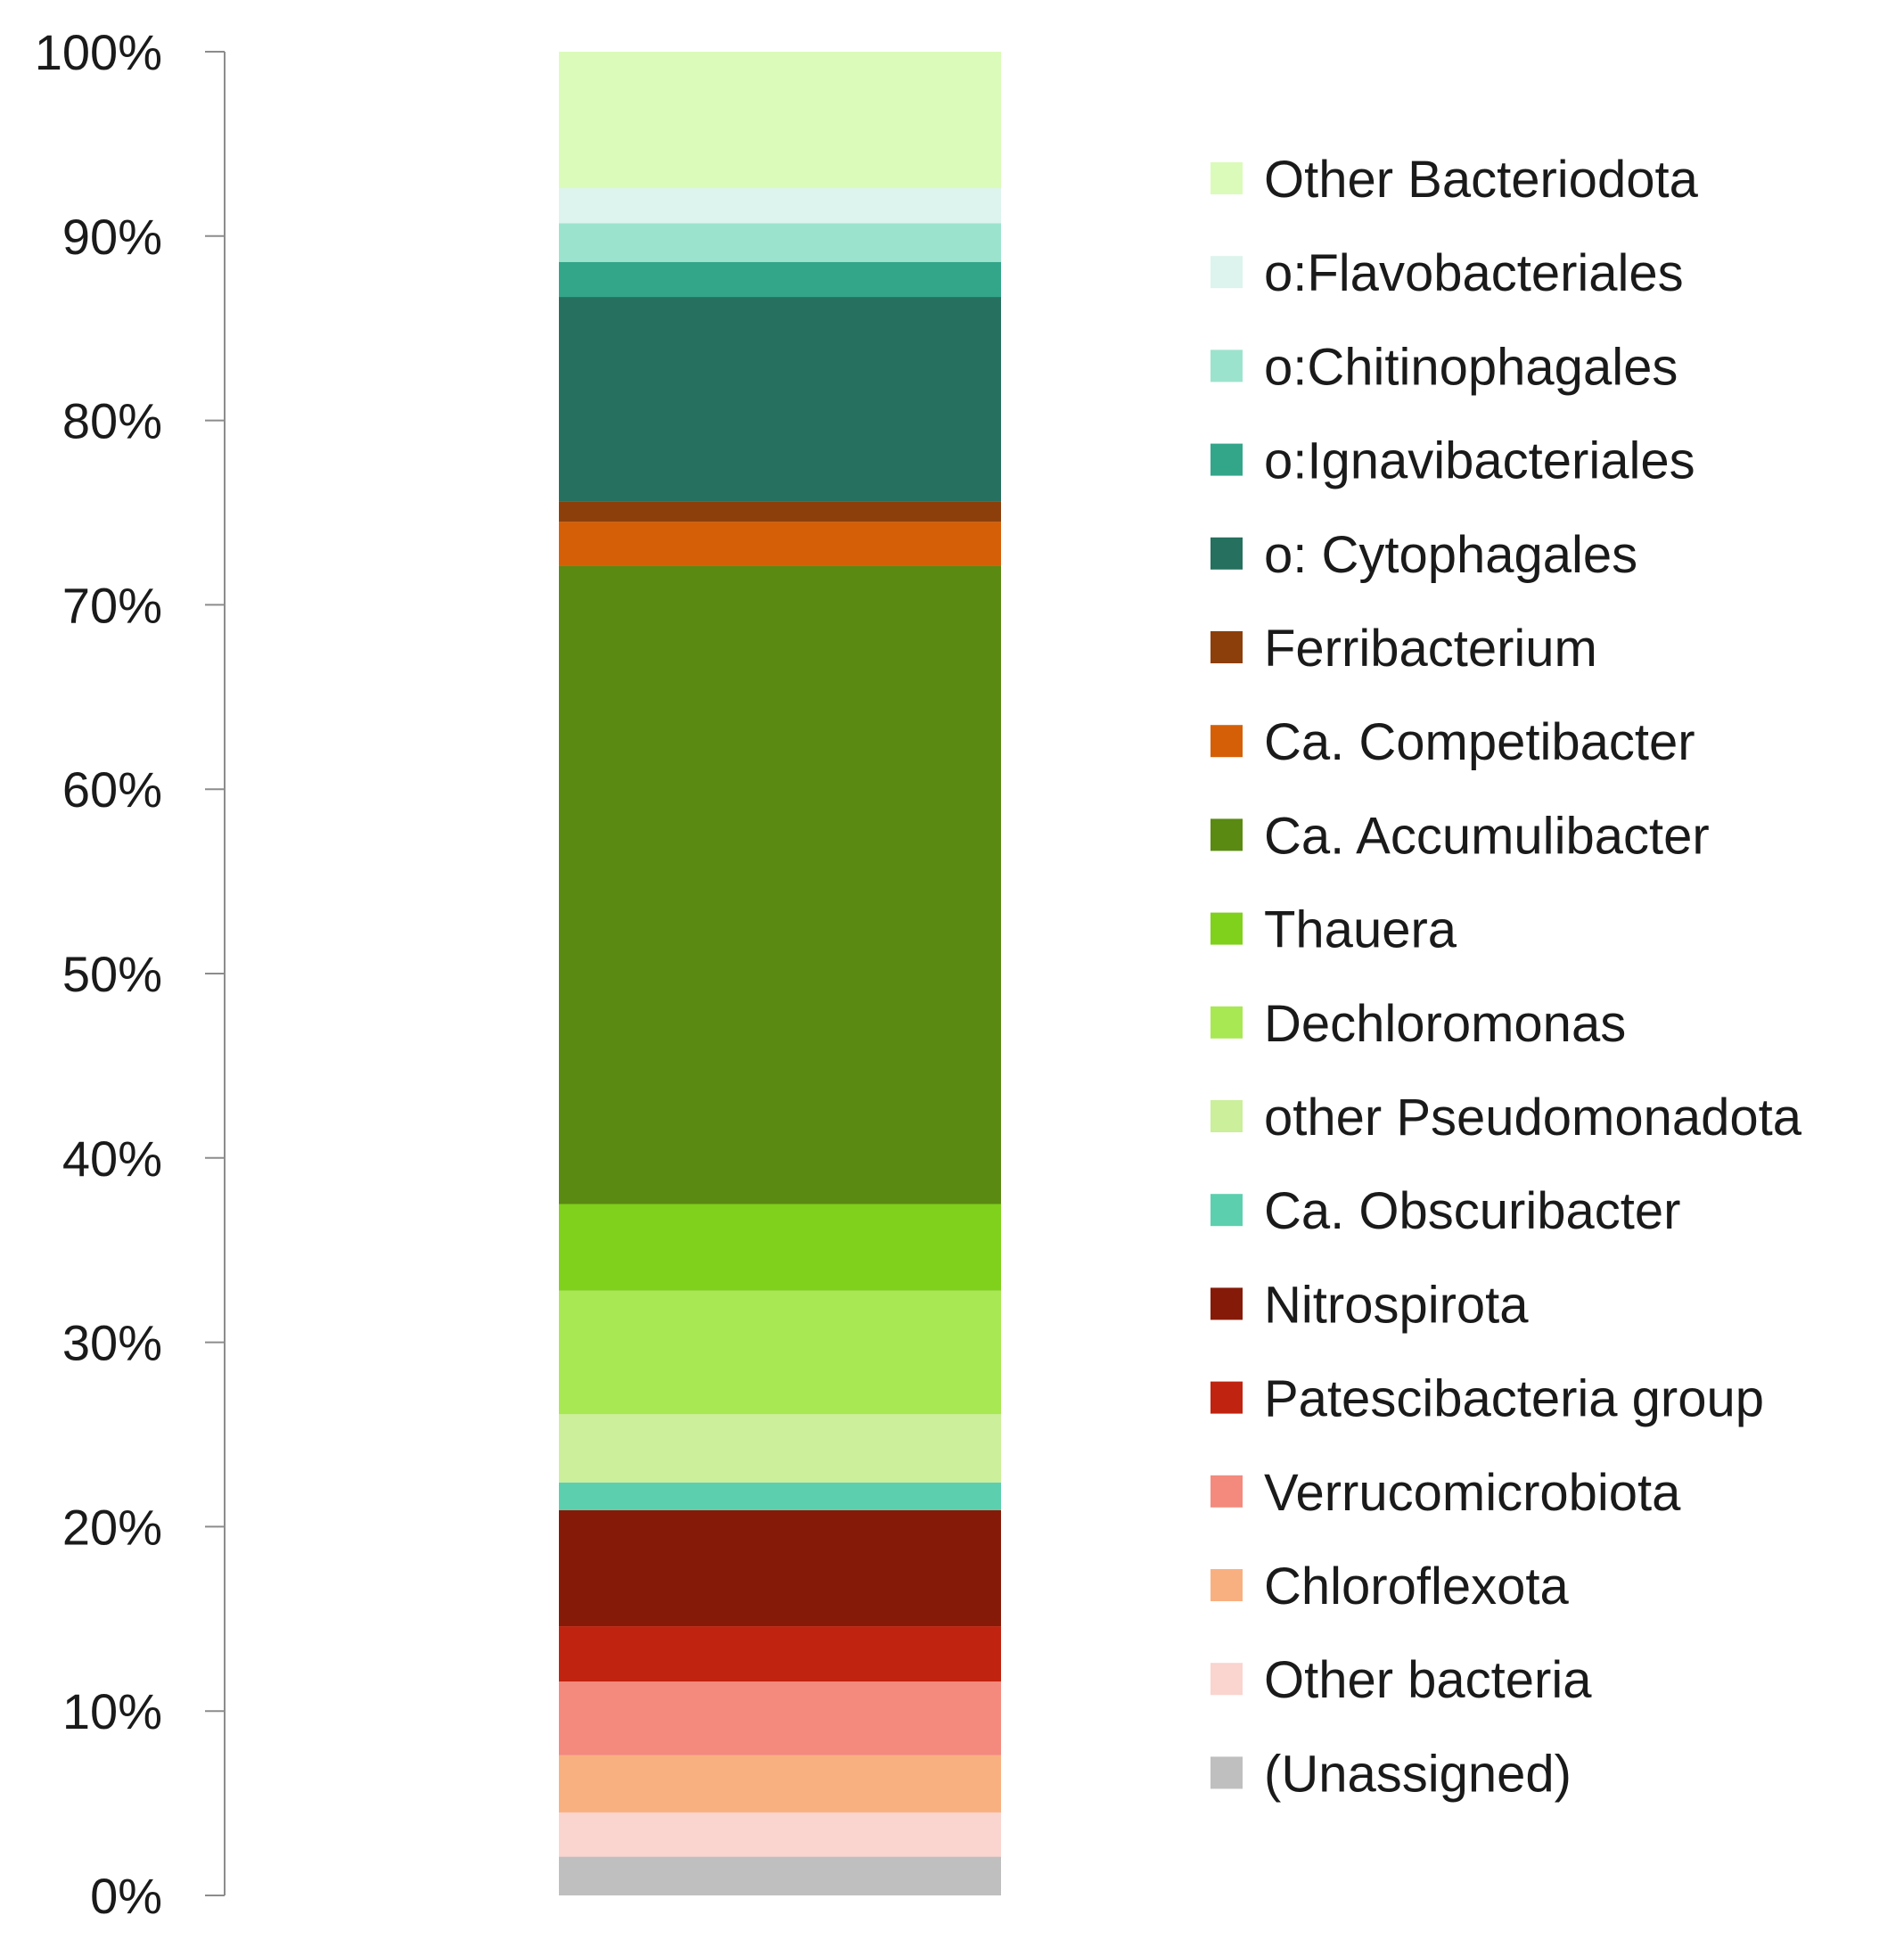 This screenshot has width=1904, height=1940. I want to click on legend-item: o: Cytophagales, so click(1424, 555).